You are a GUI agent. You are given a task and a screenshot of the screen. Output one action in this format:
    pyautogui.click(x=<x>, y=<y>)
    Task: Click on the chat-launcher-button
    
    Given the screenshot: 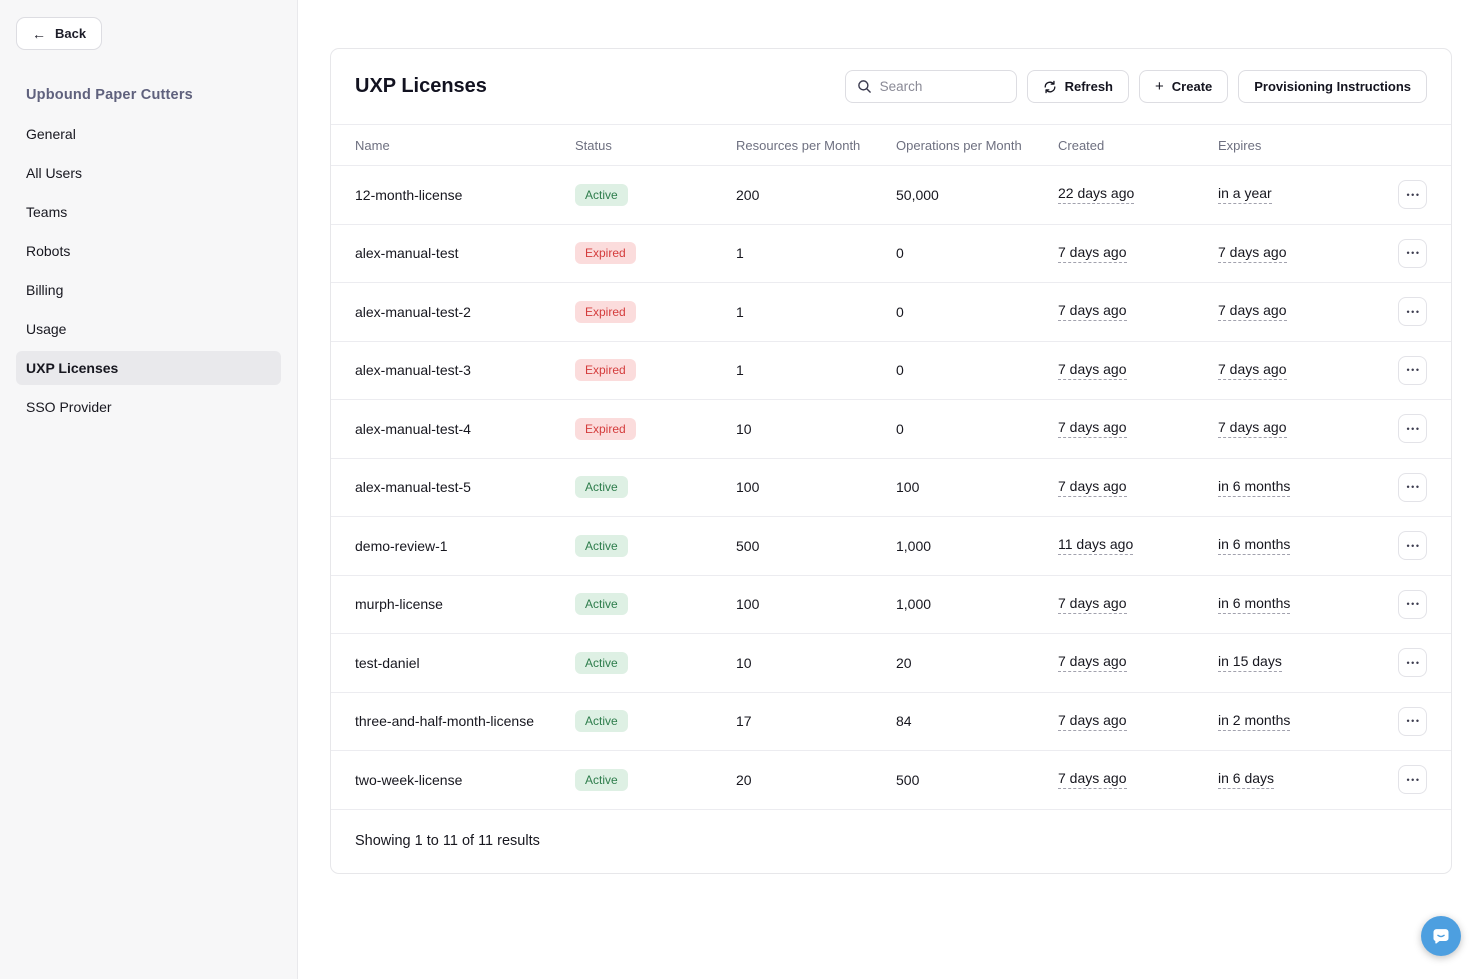 What is the action you would take?
    pyautogui.click(x=1441, y=936)
    